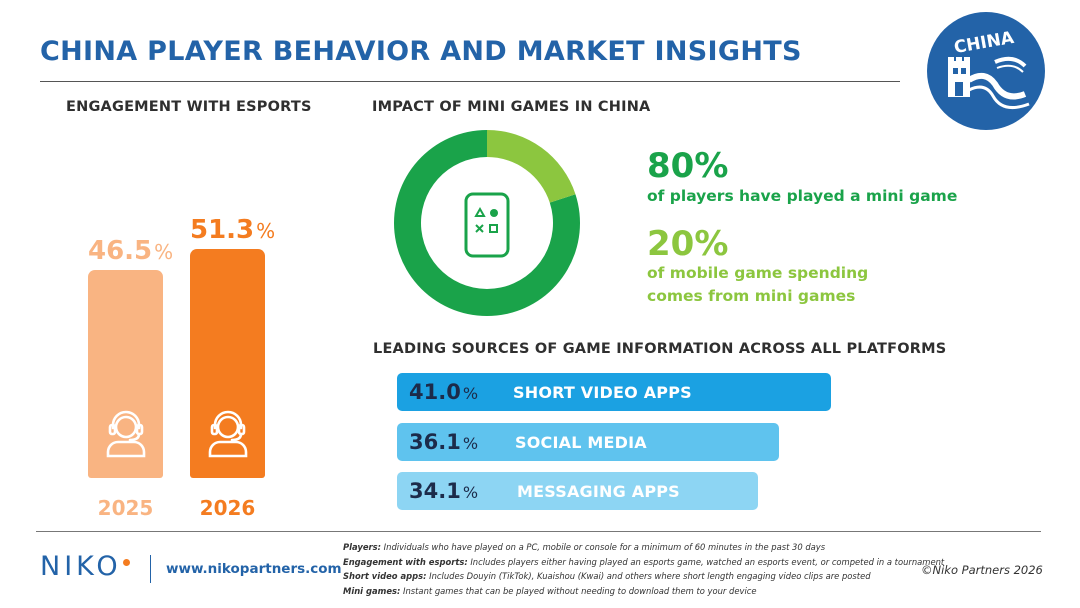  Describe the element at coordinates (131, 251) in the screenshot. I see `esports-value-label: 46.5%` at that location.